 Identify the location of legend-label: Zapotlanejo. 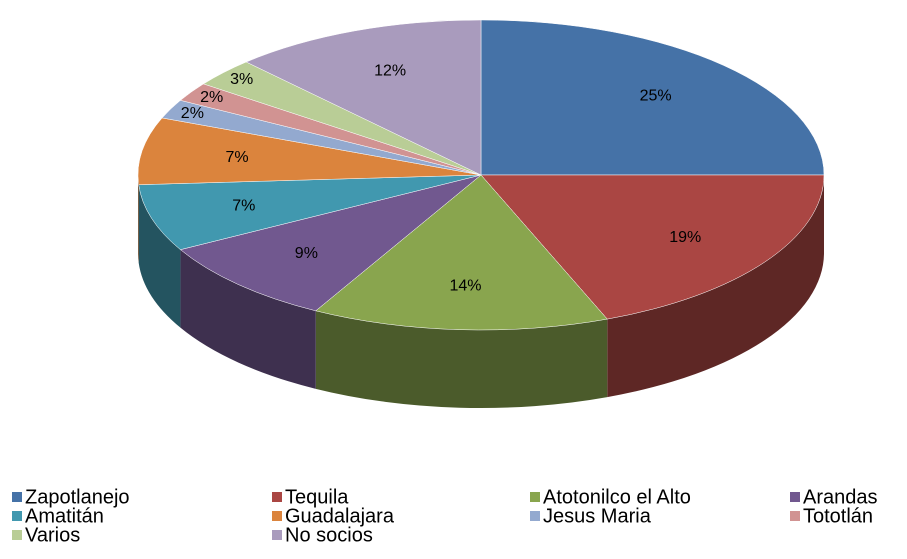
(77, 497).